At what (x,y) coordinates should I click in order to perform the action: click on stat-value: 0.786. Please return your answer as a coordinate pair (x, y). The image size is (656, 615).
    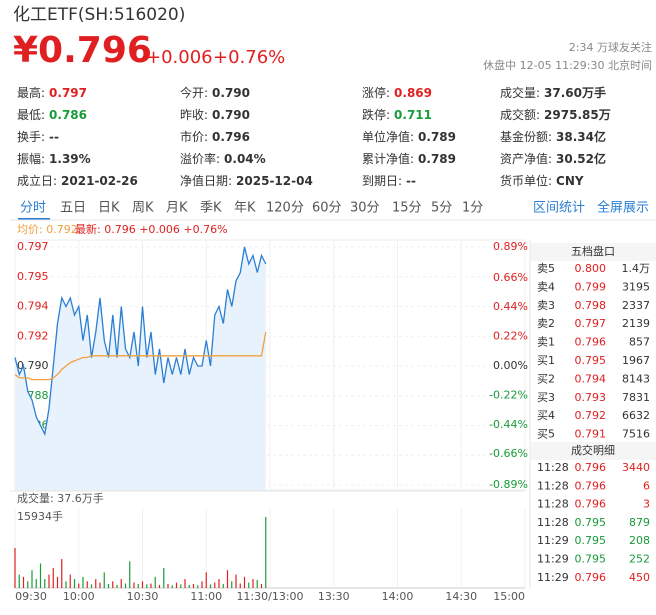
    Looking at the image, I should click on (68, 115).